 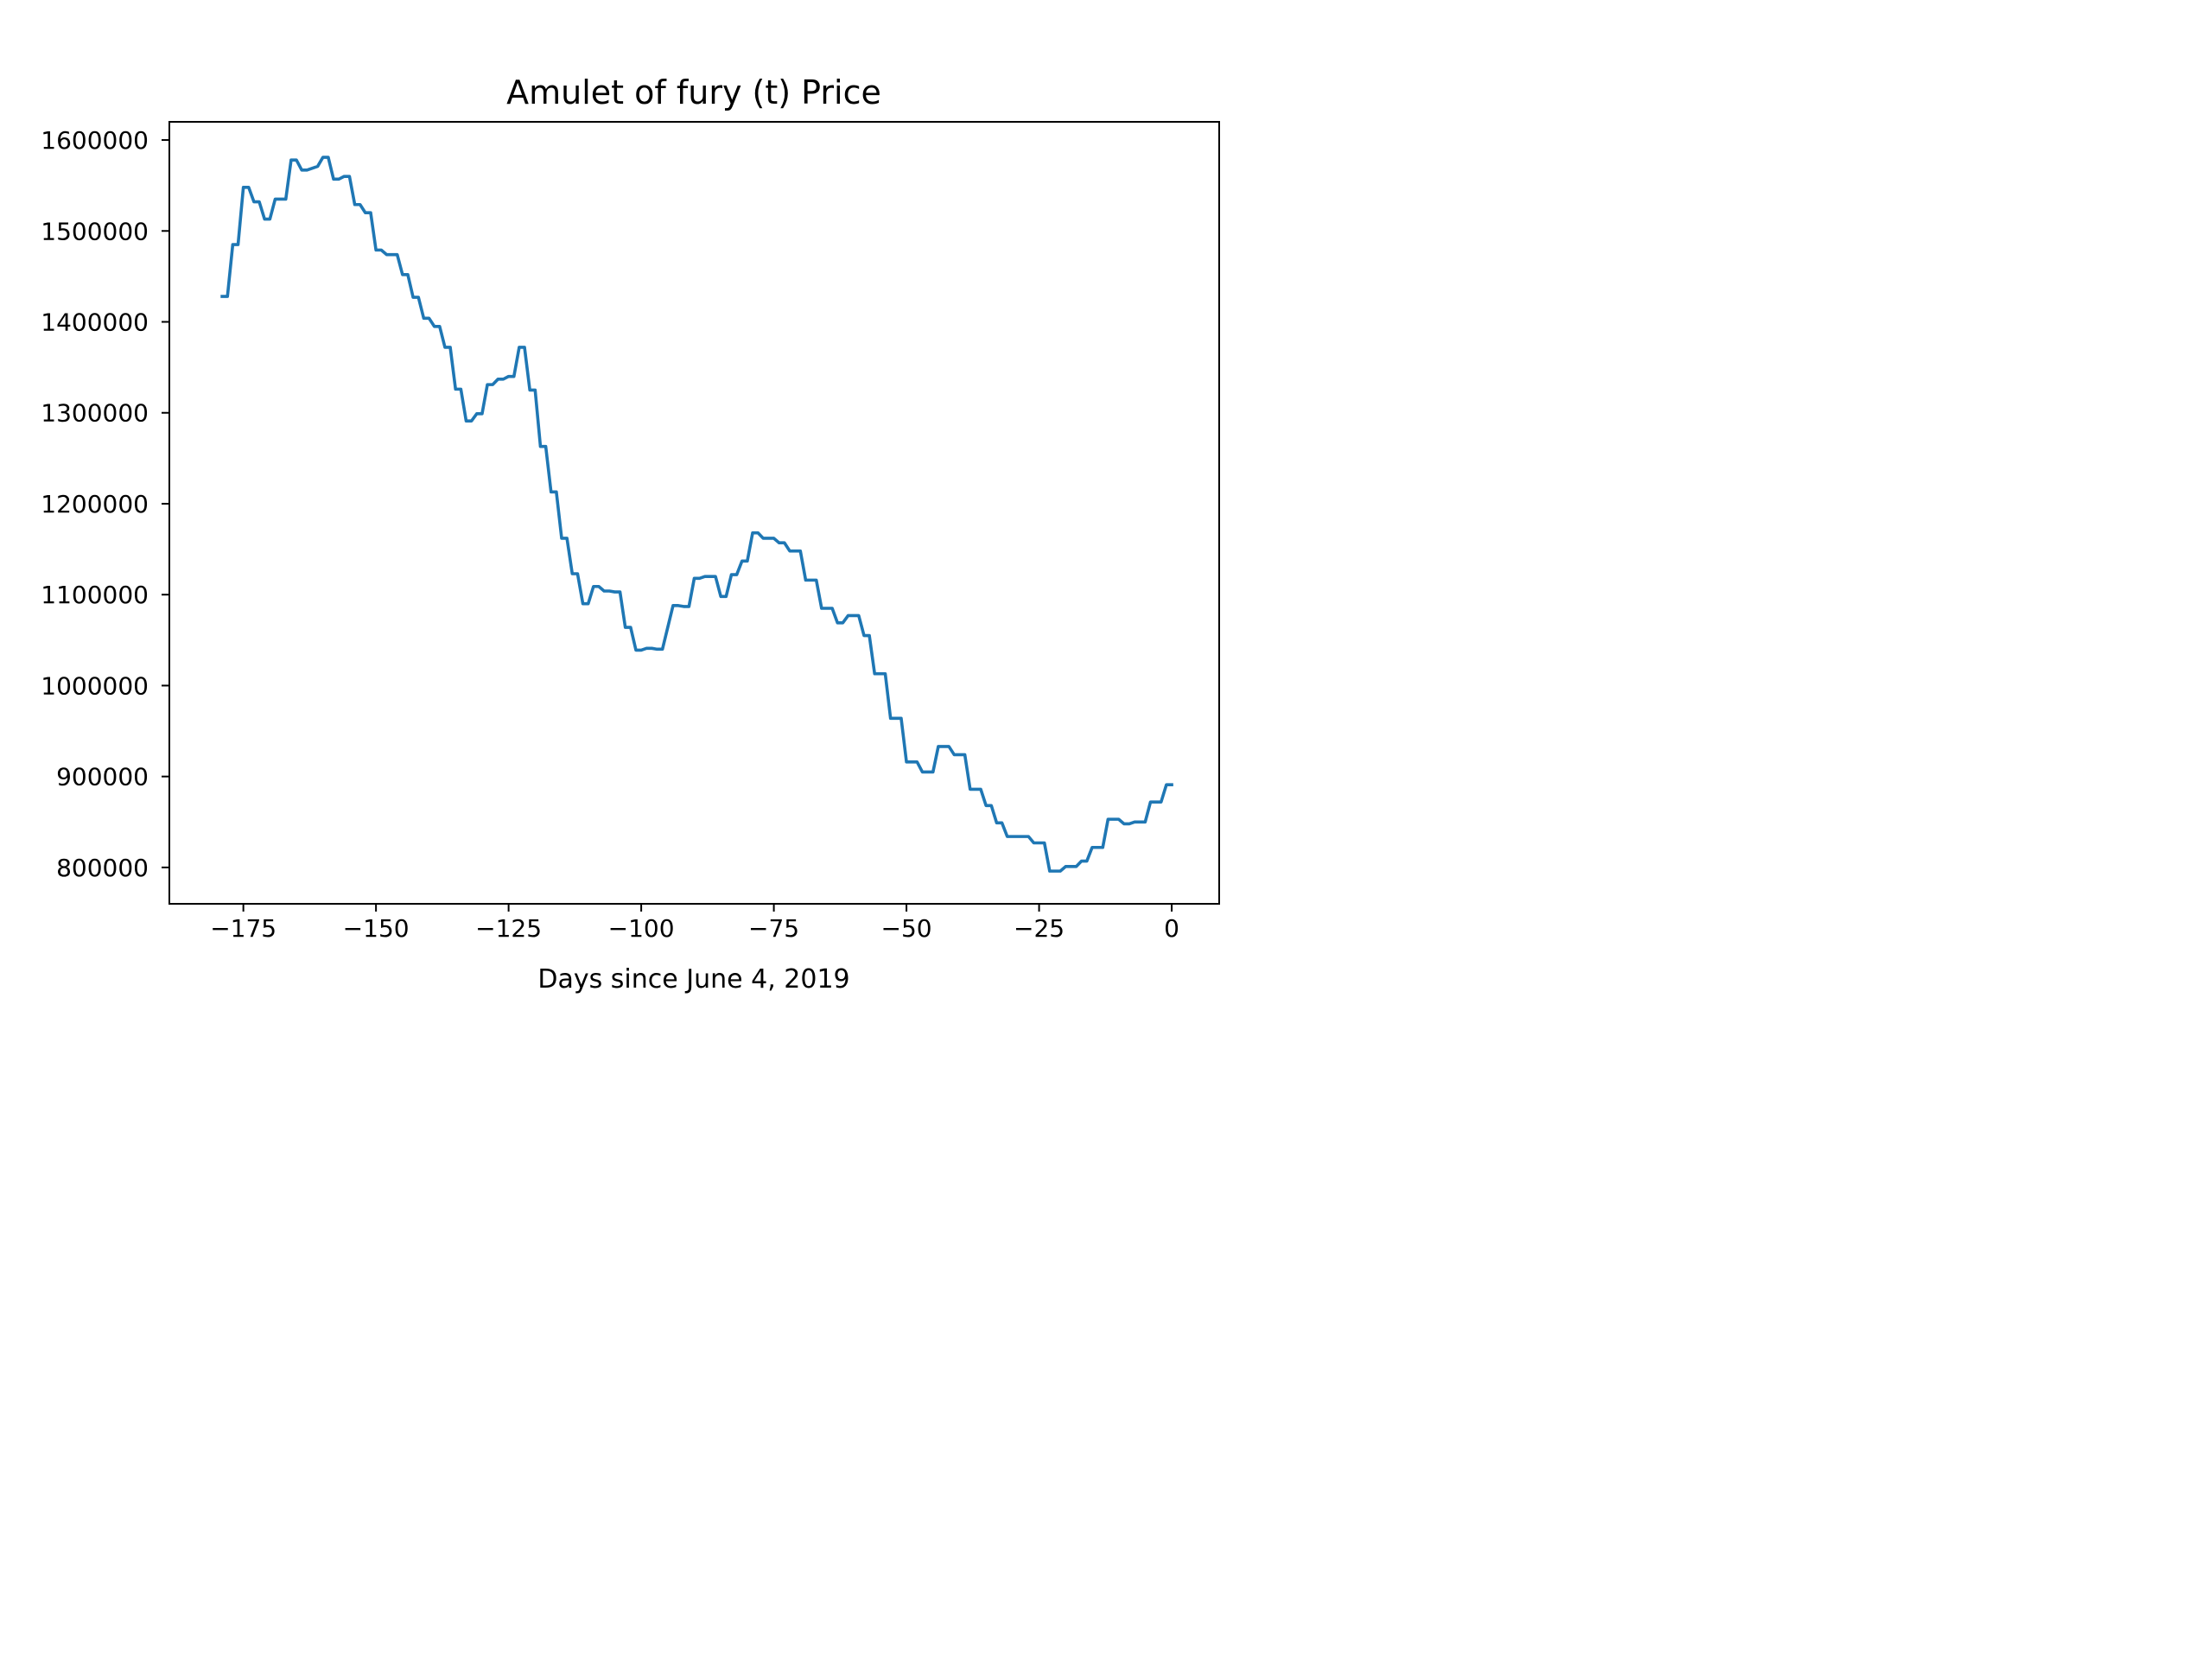 What do you see at coordinates (95, 322) in the screenshot?
I see `y-tick-label: 1400000` at bounding box center [95, 322].